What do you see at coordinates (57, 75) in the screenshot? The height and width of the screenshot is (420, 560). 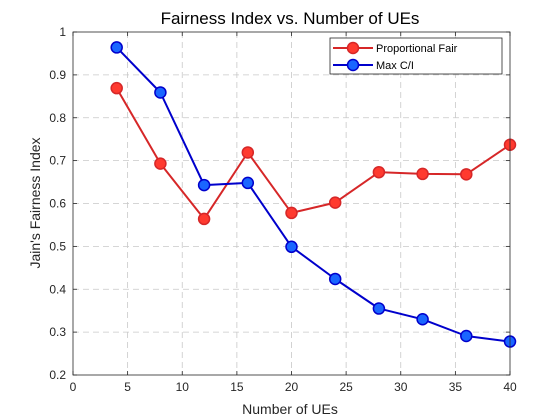 I see `y-tick-label: 0.9` at bounding box center [57, 75].